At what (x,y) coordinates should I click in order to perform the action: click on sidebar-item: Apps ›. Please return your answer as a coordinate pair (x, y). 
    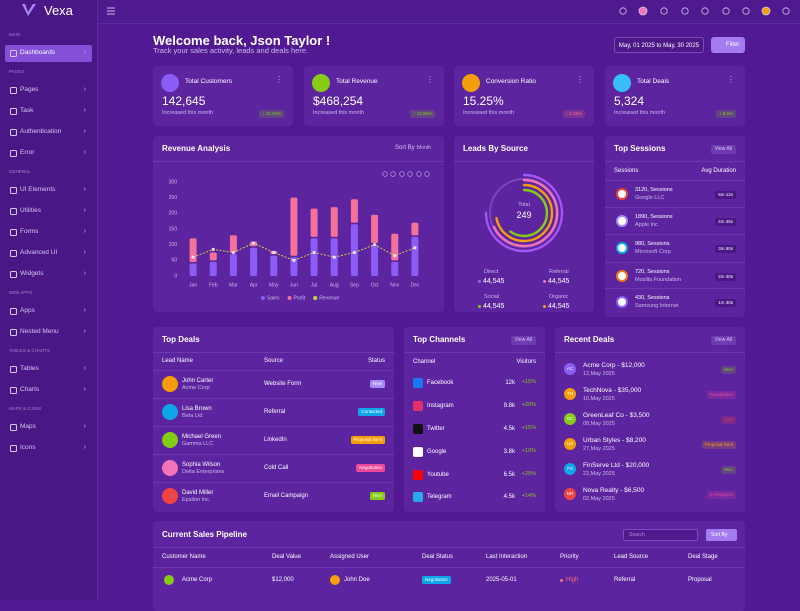
    Looking at the image, I should click on (48, 311).